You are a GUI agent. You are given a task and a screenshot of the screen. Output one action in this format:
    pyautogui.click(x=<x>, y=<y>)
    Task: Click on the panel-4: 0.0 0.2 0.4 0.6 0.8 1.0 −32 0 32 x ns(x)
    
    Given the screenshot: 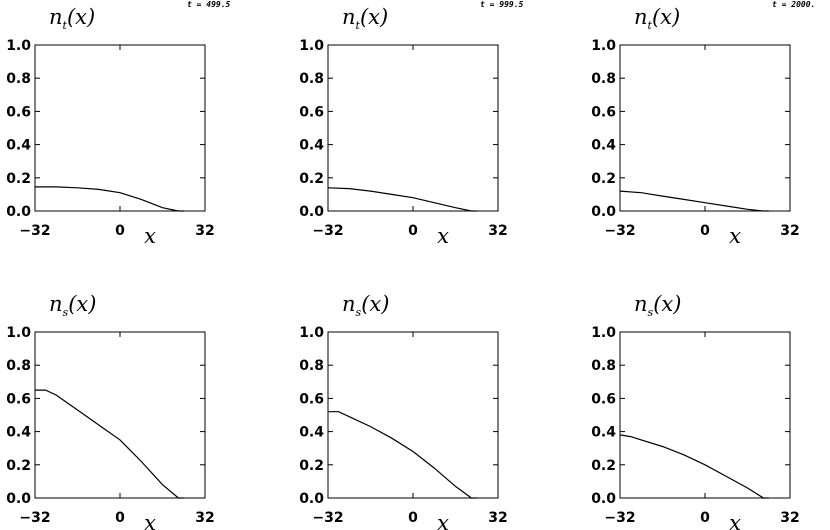 What is the action you would take?
    pyautogui.click(x=110, y=411)
    